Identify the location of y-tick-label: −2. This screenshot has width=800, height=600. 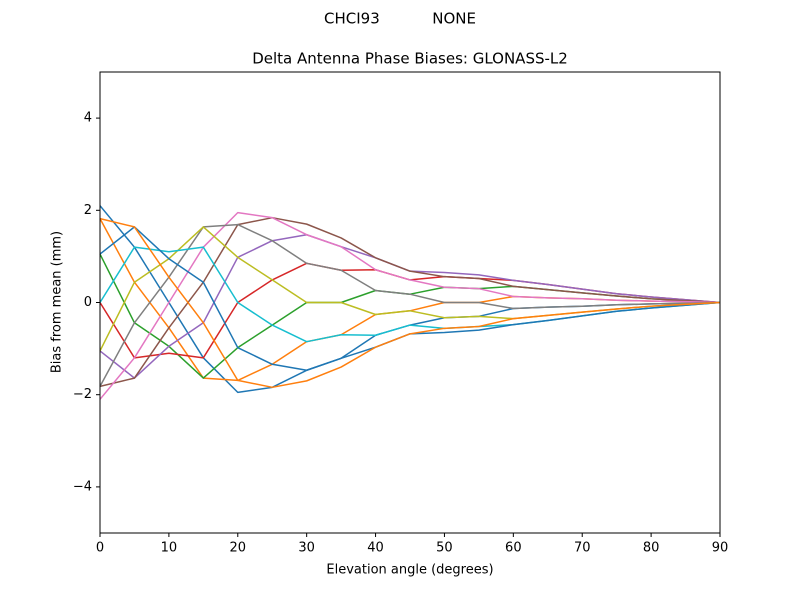
(82, 394).